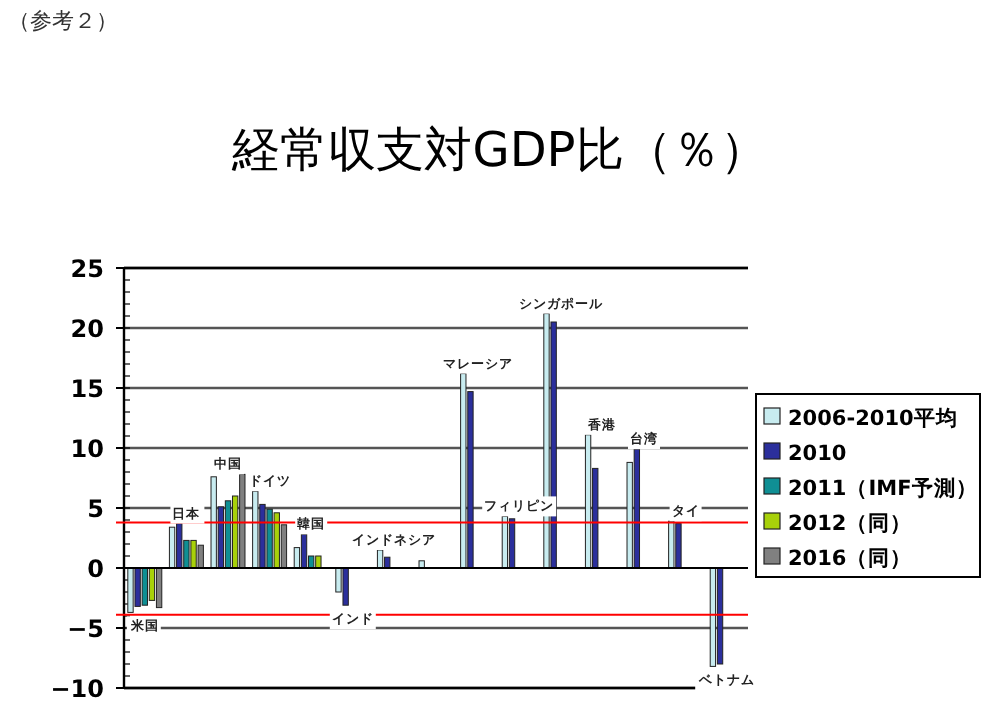  Describe the element at coordinates (87, 269) in the screenshot. I see `y-tick-label: 25` at that location.